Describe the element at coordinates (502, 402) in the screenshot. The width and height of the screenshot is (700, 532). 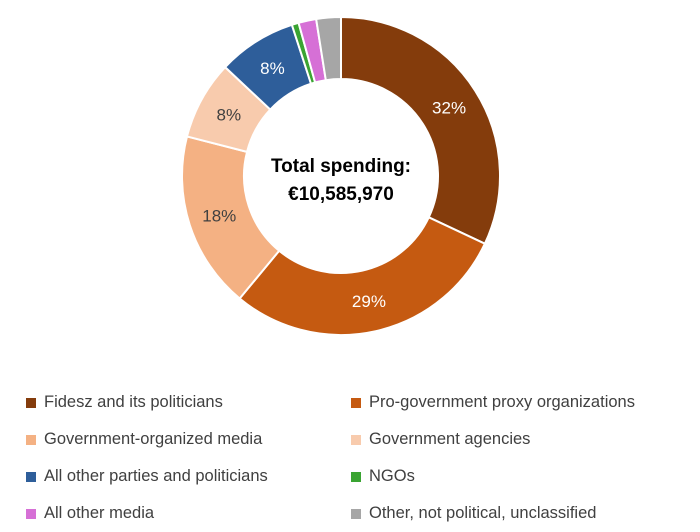
I see `legend-label: Pro-government proxy organizations` at that location.